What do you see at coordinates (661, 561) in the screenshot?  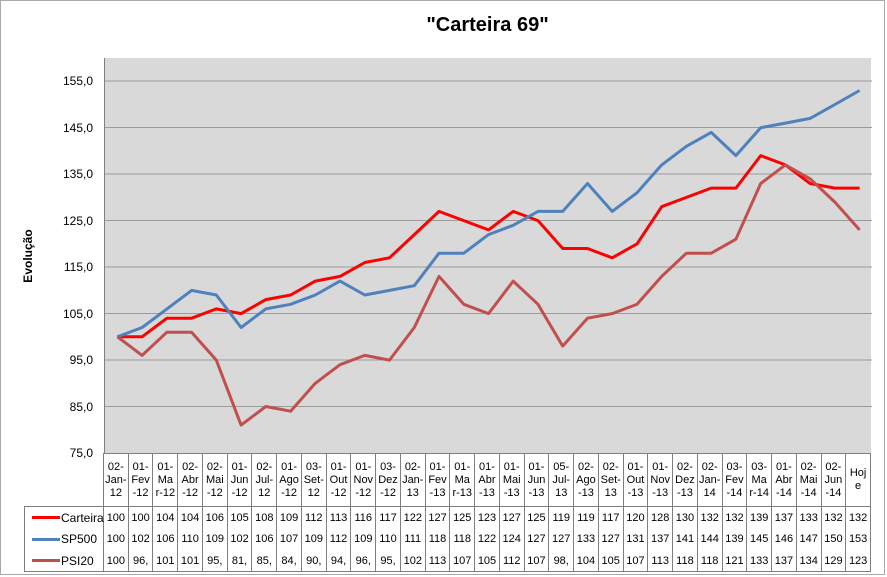 I see `value-cell: 113` at bounding box center [661, 561].